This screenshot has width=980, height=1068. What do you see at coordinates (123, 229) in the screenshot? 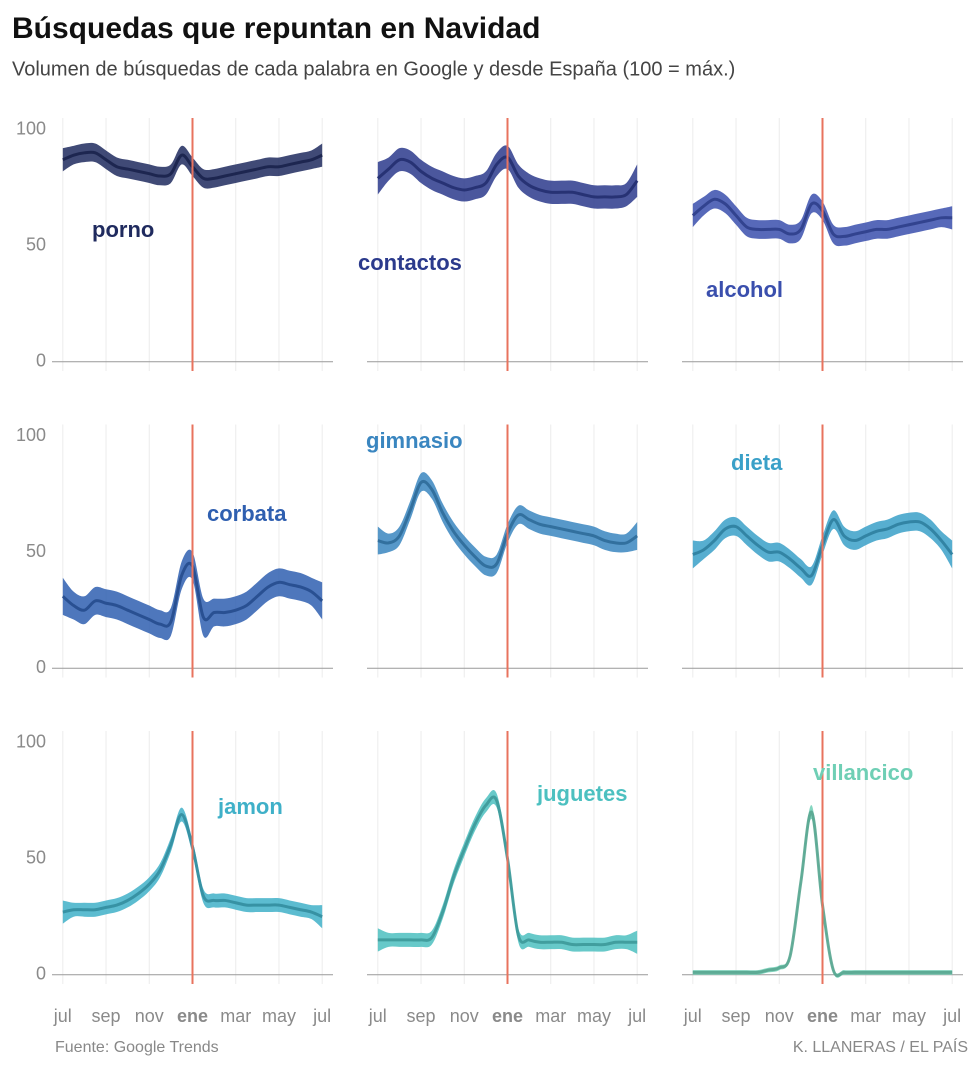
I see `series-label: porno` at bounding box center [123, 229].